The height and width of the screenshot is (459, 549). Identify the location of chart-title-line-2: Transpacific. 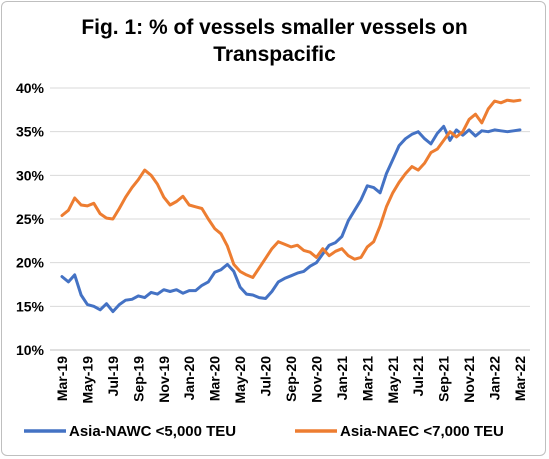
(274, 54).